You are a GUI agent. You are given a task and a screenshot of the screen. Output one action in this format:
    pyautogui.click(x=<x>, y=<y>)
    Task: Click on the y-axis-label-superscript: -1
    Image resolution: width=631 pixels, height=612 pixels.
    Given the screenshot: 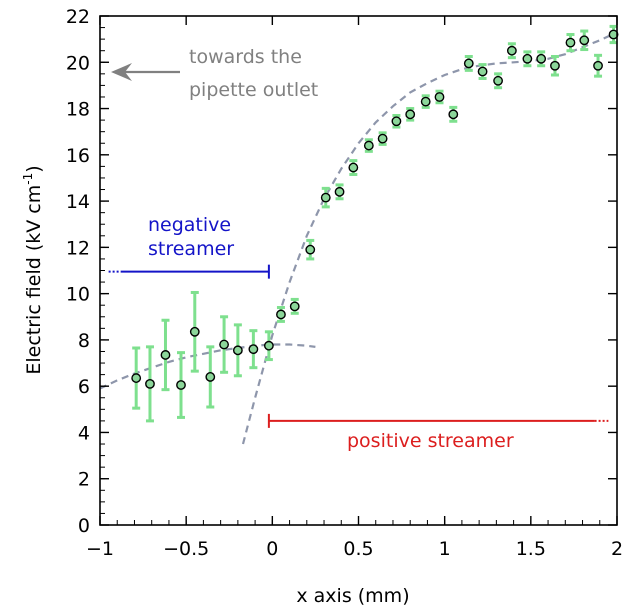 What is the action you would take?
    pyautogui.click(x=28, y=179)
    